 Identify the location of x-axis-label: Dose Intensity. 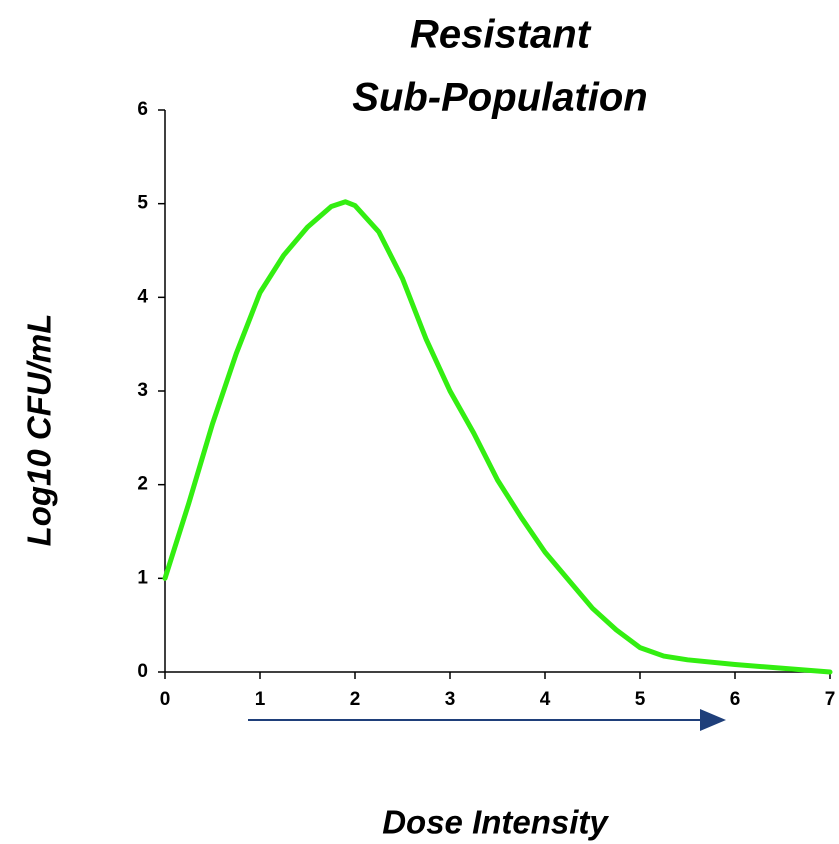
(495, 822).